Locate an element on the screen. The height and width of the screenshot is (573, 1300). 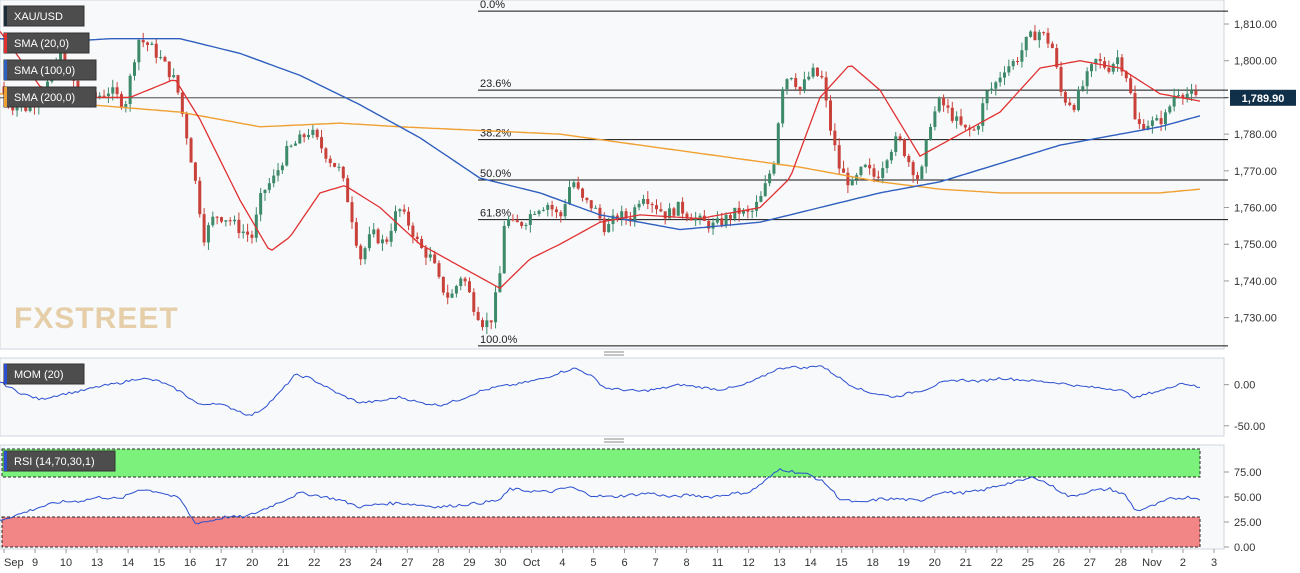
price-tick-label: 1,810.00 is located at coordinates (1255, 25).